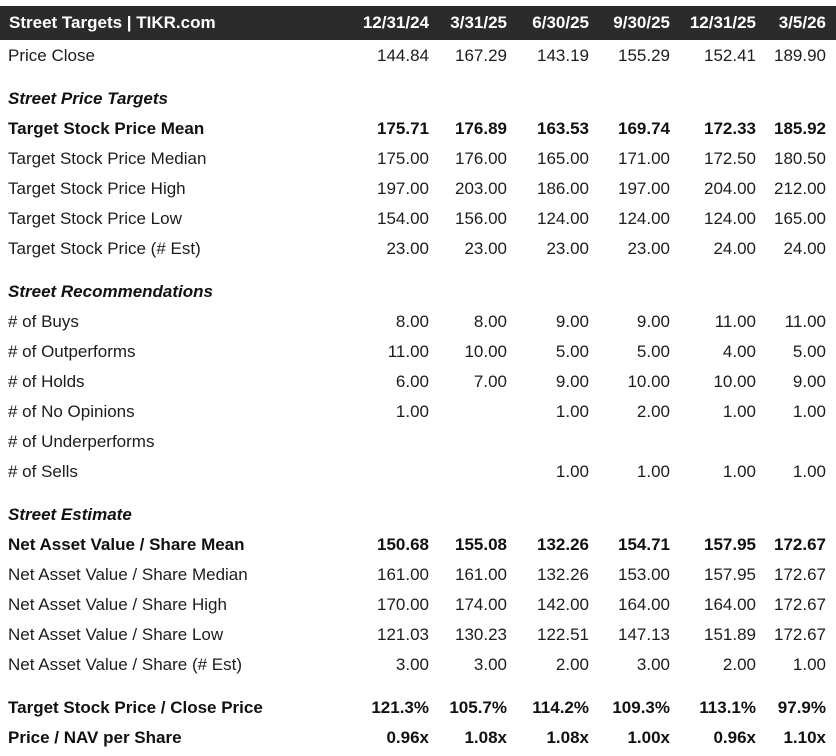 This screenshot has height=756, width=836. Describe the element at coordinates (560, 707) in the screenshot. I see `table-cell: 114.2%` at that location.